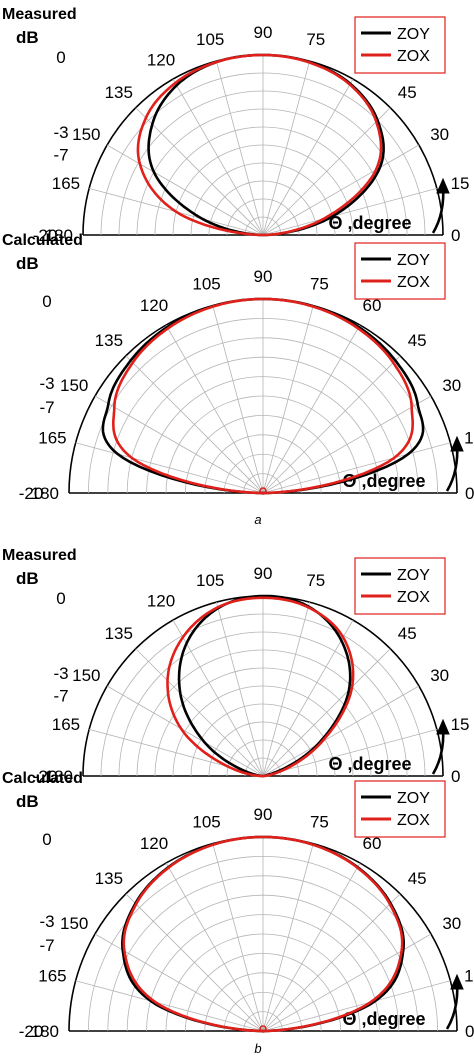  I want to click on origin-marker, so click(263, 1029).